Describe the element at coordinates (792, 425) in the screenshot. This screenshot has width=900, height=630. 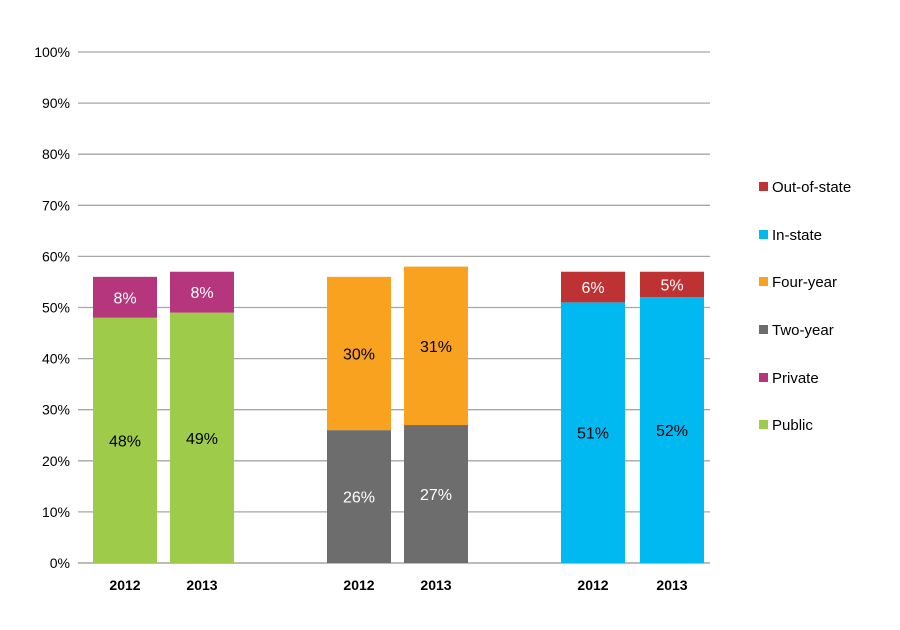
I see `legend-label: Public` at that location.